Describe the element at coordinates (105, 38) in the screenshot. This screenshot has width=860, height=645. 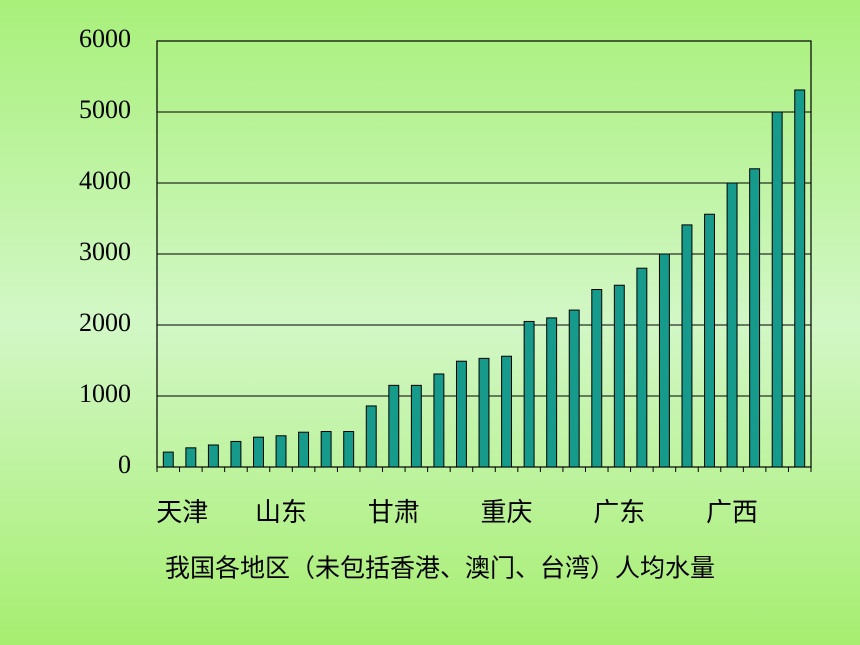
I see `y-tick-label: 6000` at that location.